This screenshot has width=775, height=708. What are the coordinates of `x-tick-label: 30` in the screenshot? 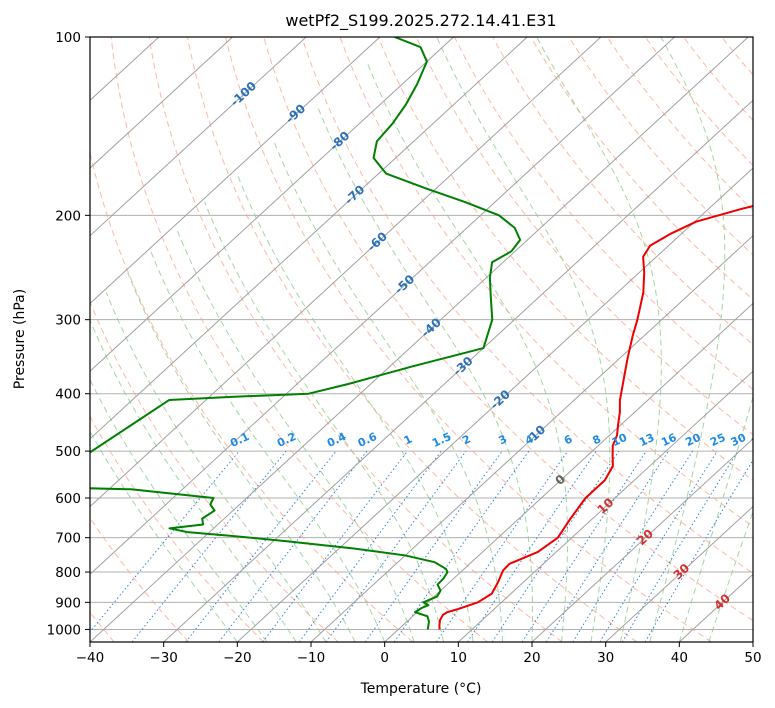 It's located at (605, 658).